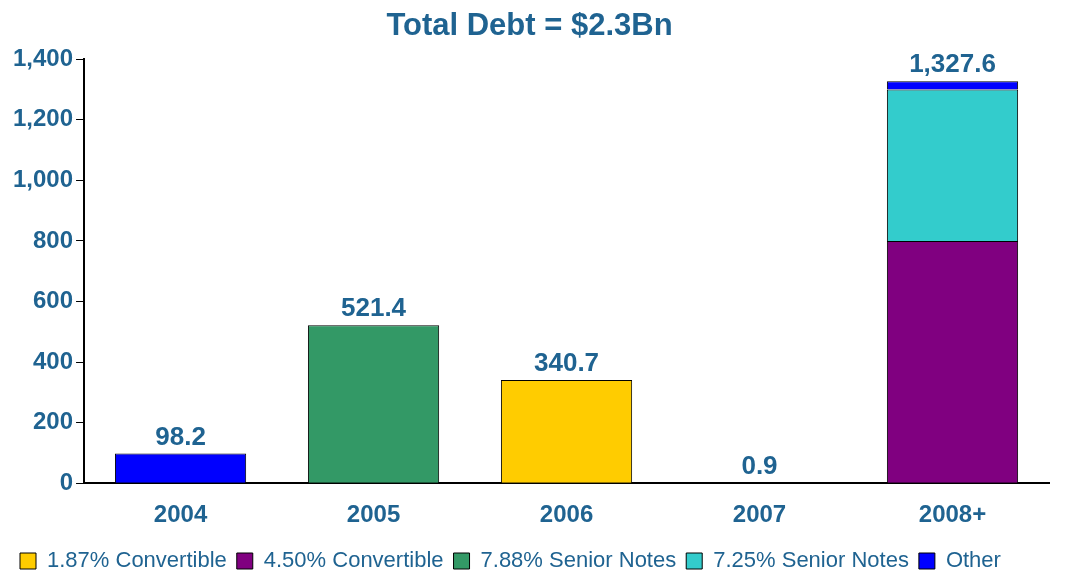  What do you see at coordinates (53, 360) in the screenshot?
I see `y-tick-label: 400` at bounding box center [53, 360].